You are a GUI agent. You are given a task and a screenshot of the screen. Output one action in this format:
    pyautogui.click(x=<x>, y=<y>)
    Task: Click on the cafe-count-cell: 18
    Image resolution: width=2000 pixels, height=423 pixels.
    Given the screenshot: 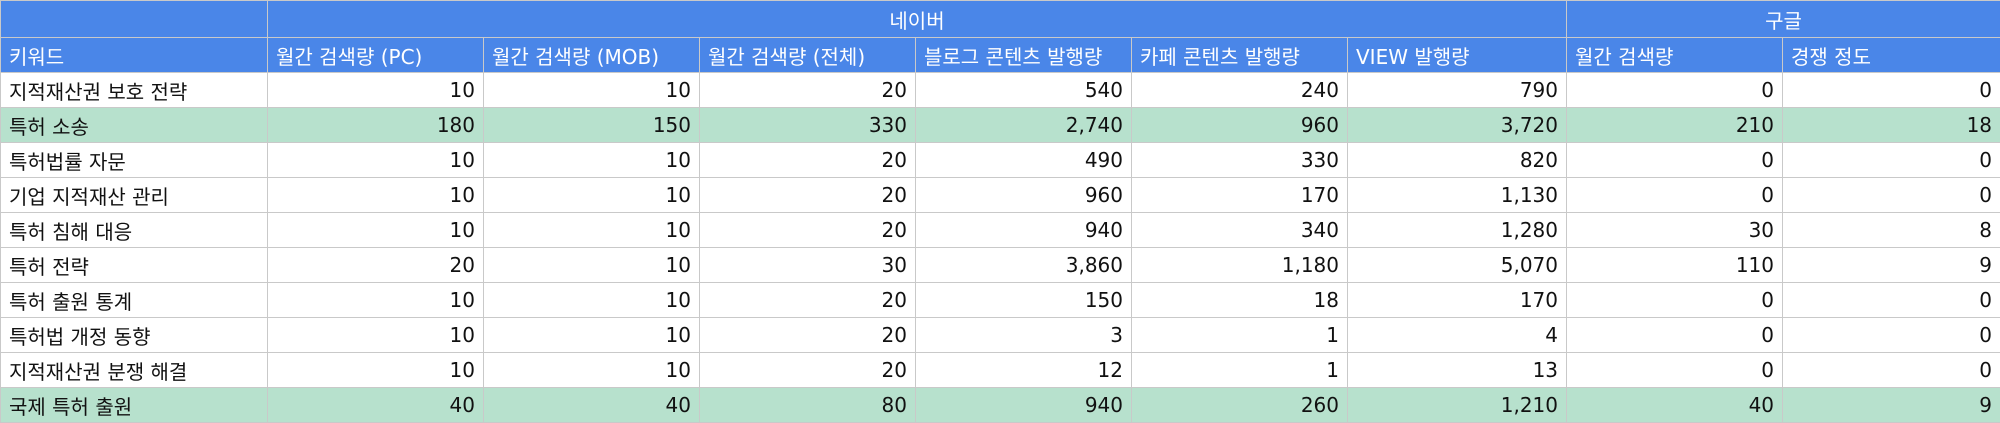 What is the action you would take?
    pyautogui.click(x=1239, y=300)
    